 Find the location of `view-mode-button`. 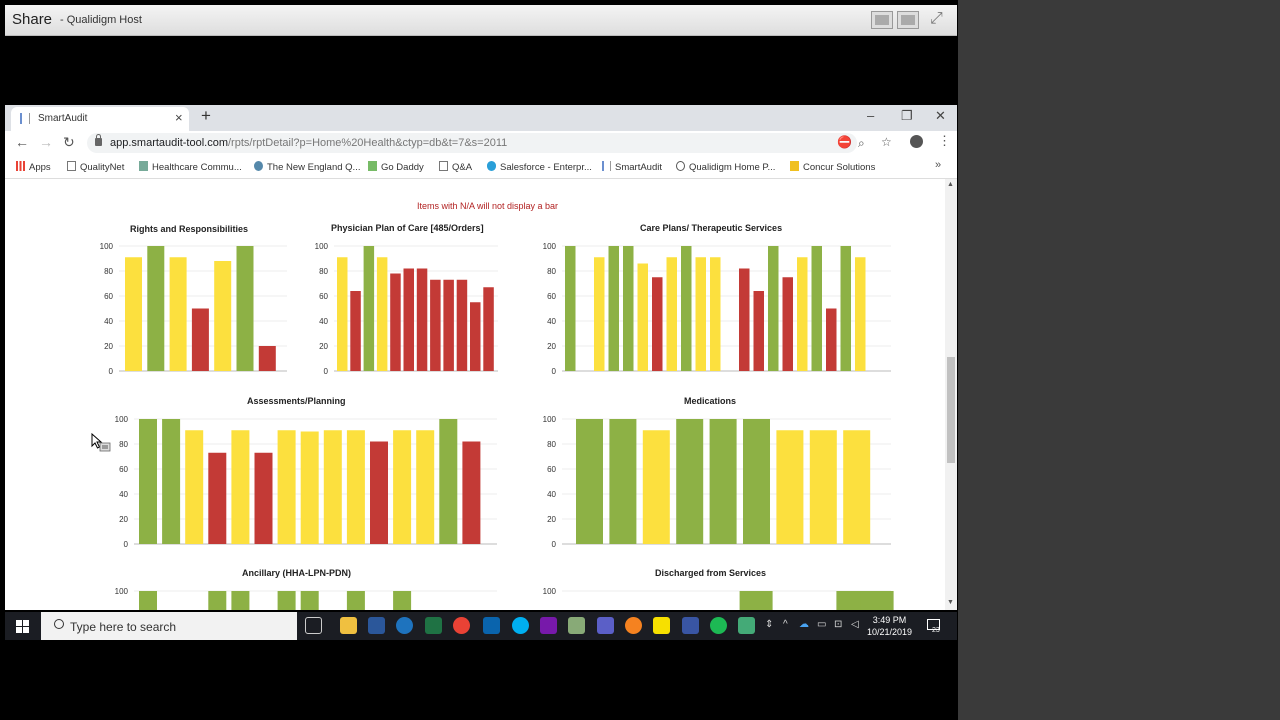

view-mode-button is located at coordinates (882, 20).